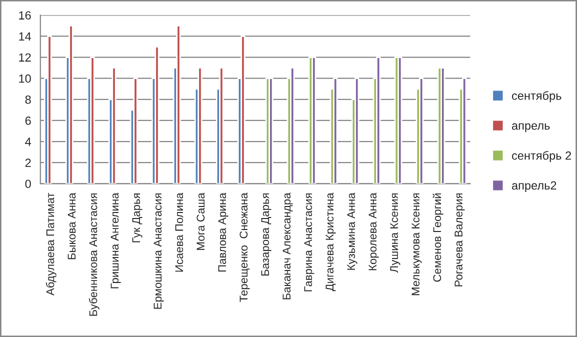 The width and height of the screenshot is (577, 337). What do you see at coordinates (373, 231) in the screenshot?
I see `x-tick-label: Королева Анна` at bounding box center [373, 231].